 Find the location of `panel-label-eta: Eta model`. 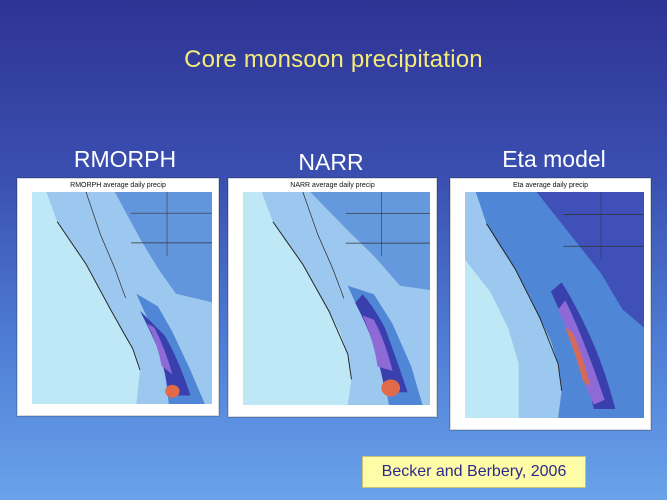

panel-label-eta: Eta model is located at coordinates (554, 159).